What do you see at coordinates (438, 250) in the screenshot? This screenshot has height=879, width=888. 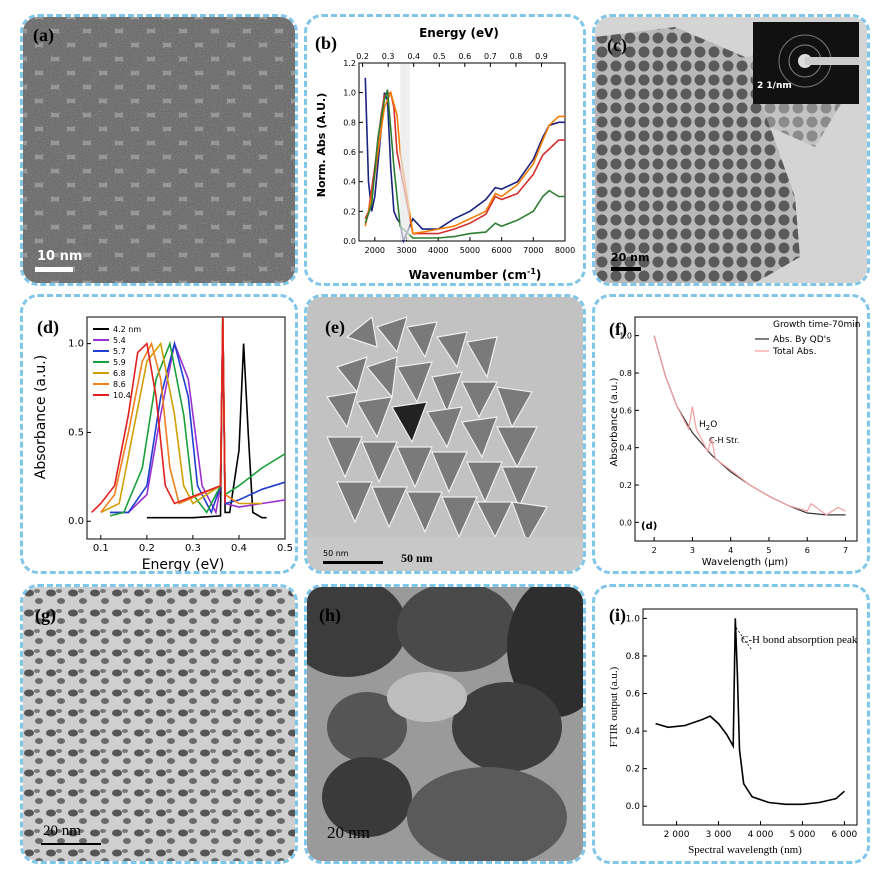 I see `x-tick-label: 4000` at bounding box center [438, 250].